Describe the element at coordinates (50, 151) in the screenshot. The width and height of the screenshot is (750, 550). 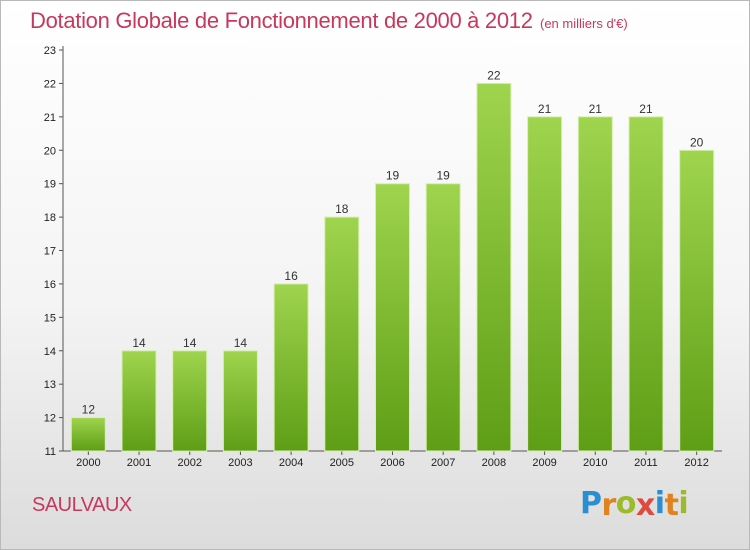
I see `y-tick-label: 20` at that location.